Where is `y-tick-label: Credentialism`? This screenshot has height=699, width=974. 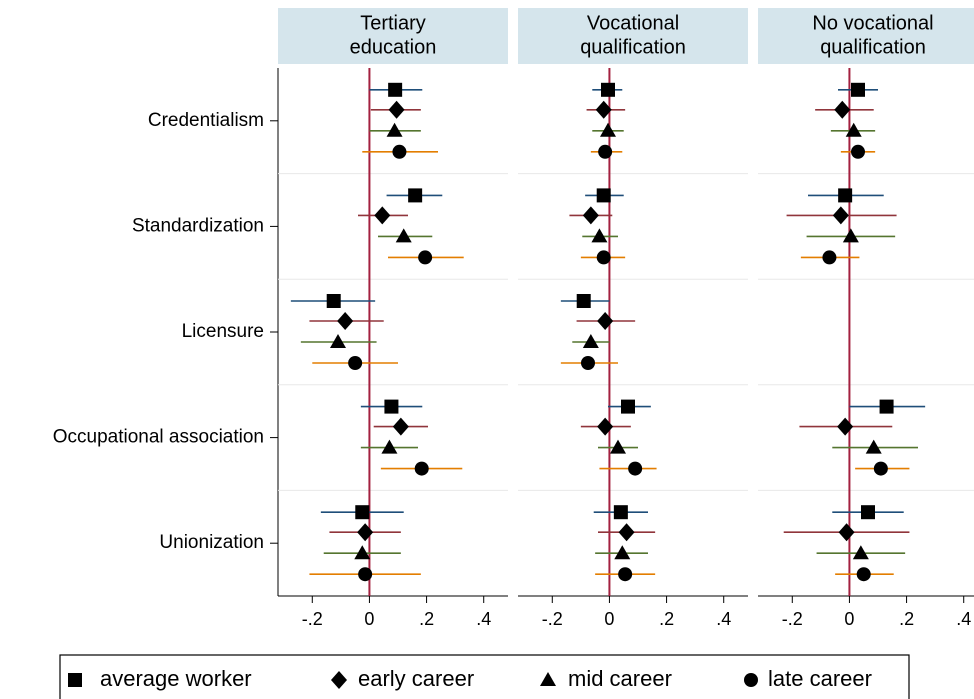
y-tick-label: Credentialism is located at coordinates (206, 120).